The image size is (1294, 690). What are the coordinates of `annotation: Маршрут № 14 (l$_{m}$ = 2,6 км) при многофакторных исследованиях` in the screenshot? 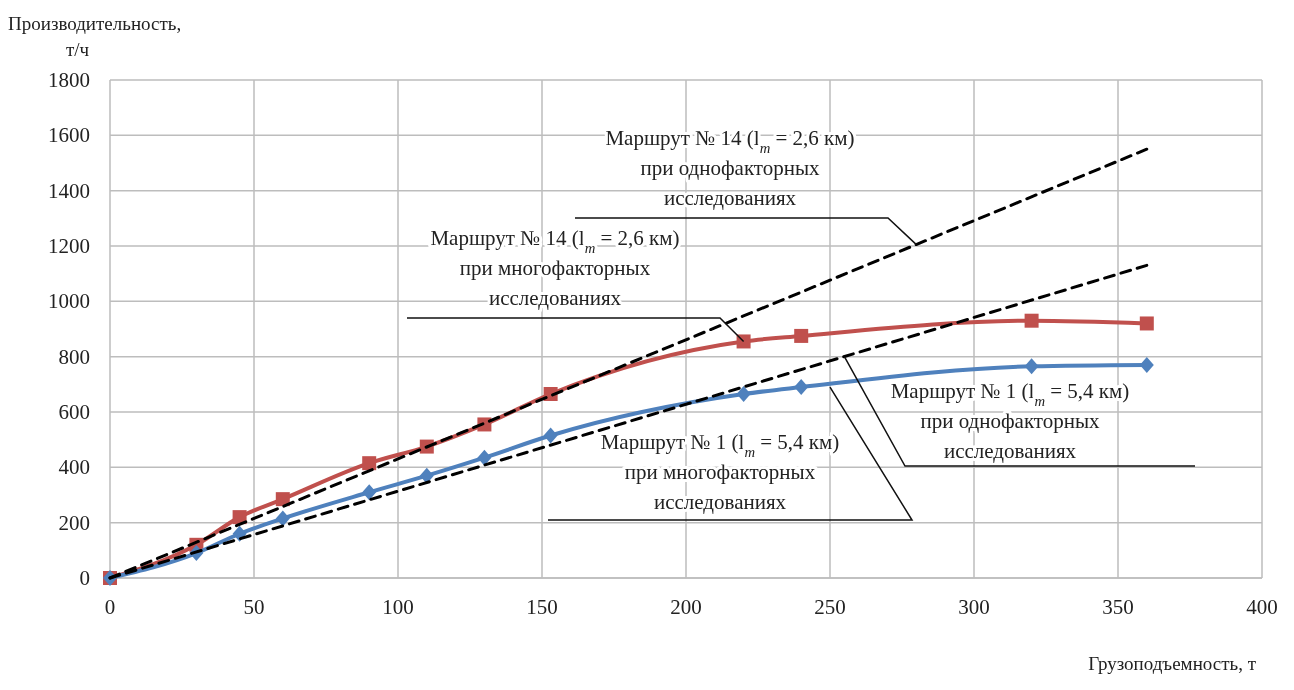 It's located at (555, 268).